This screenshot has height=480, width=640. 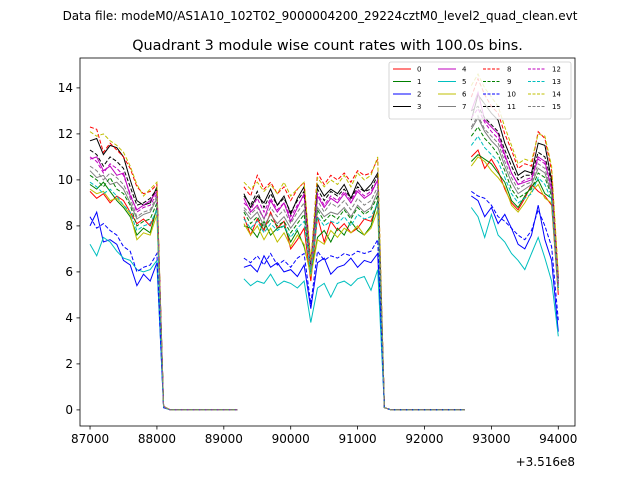 I want to click on legend-label: 7, so click(x=464, y=107).